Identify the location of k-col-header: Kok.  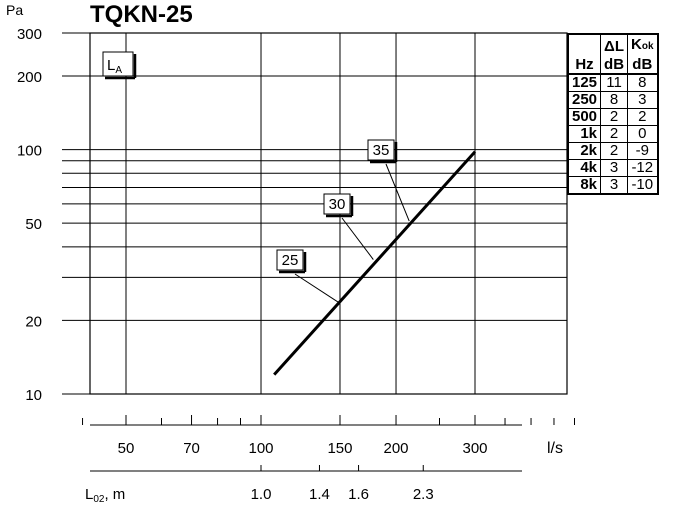
(643, 44).